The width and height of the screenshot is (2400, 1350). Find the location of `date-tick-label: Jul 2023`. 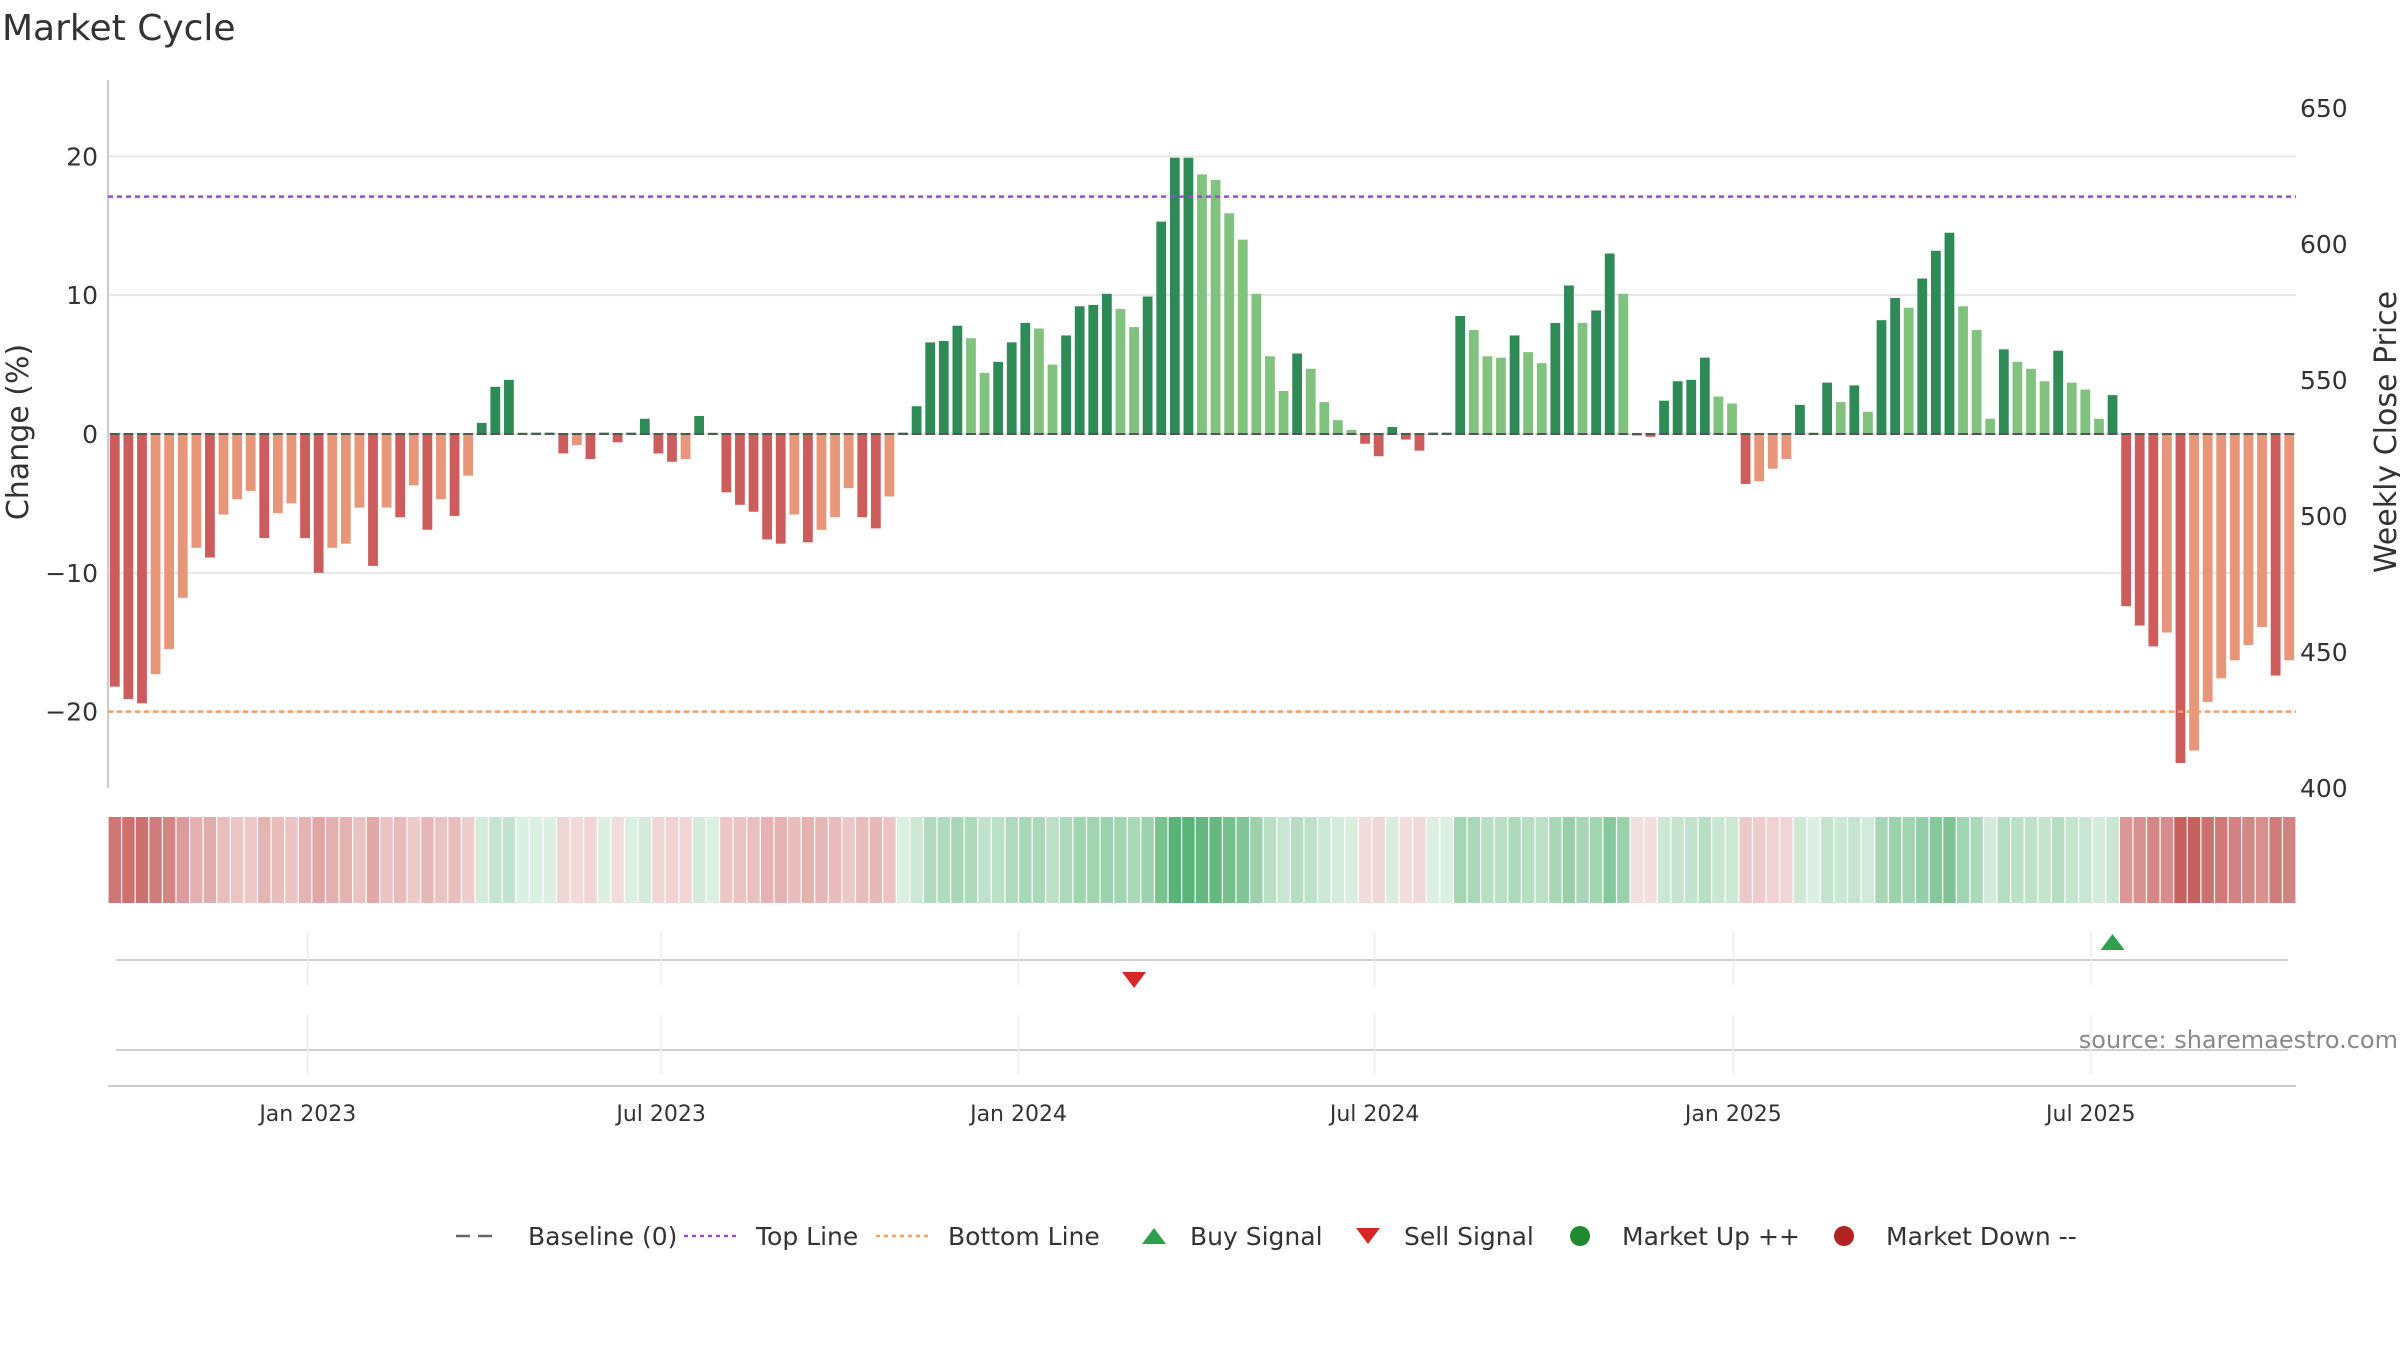

date-tick-label: Jul 2023 is located at coordinates (660, 1114).